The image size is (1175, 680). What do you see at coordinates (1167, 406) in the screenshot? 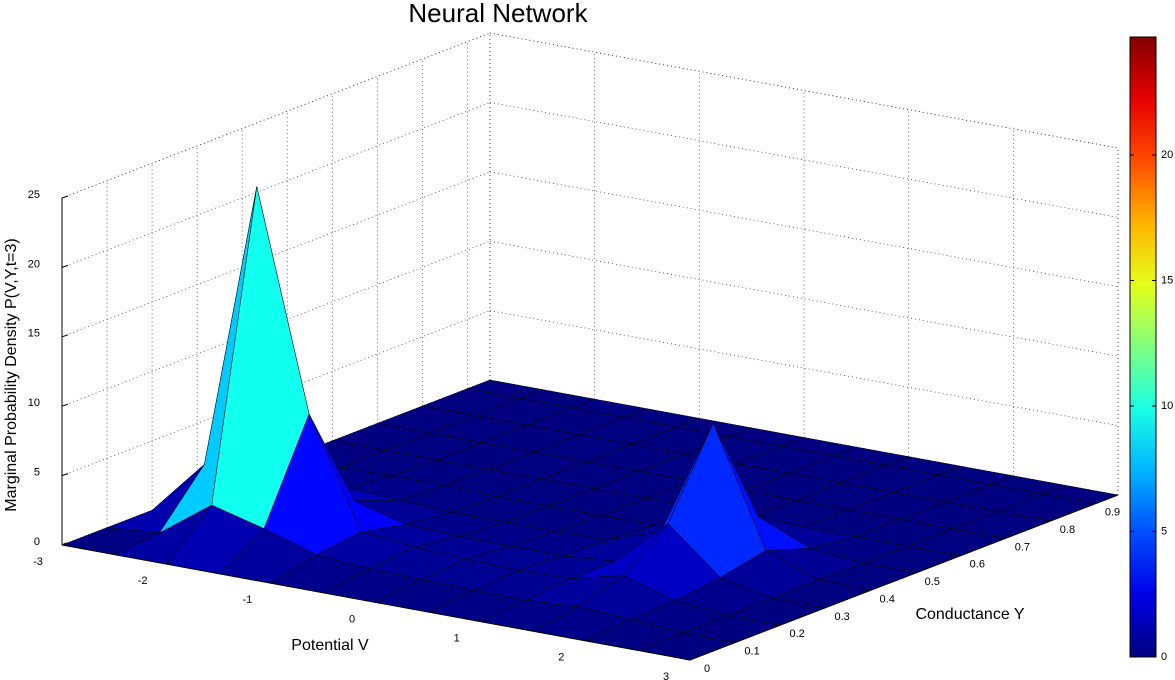
I see `colorbar-tick-label: 10` at bounding box center [1167, 406].